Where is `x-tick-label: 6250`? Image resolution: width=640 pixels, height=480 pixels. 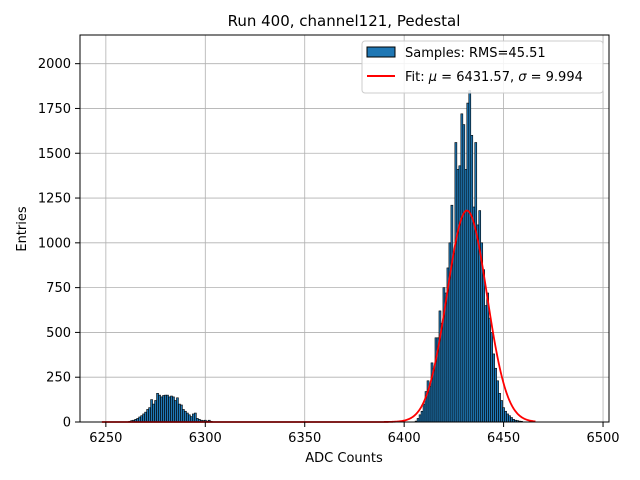 x-tick-label: 6250 is located at coordinates (105, 438).